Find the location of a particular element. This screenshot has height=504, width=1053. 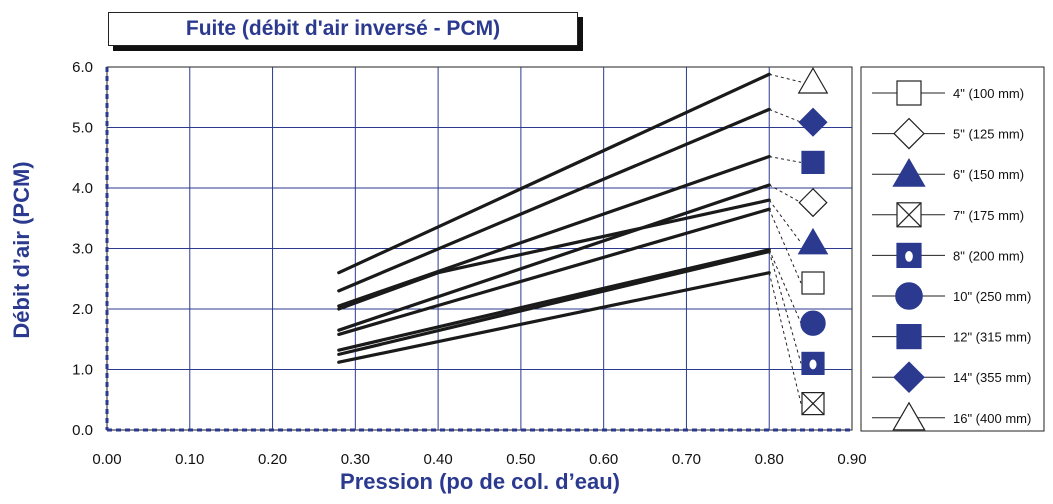

y-tick-label: 6.0 is located at coordinates (82, 67).